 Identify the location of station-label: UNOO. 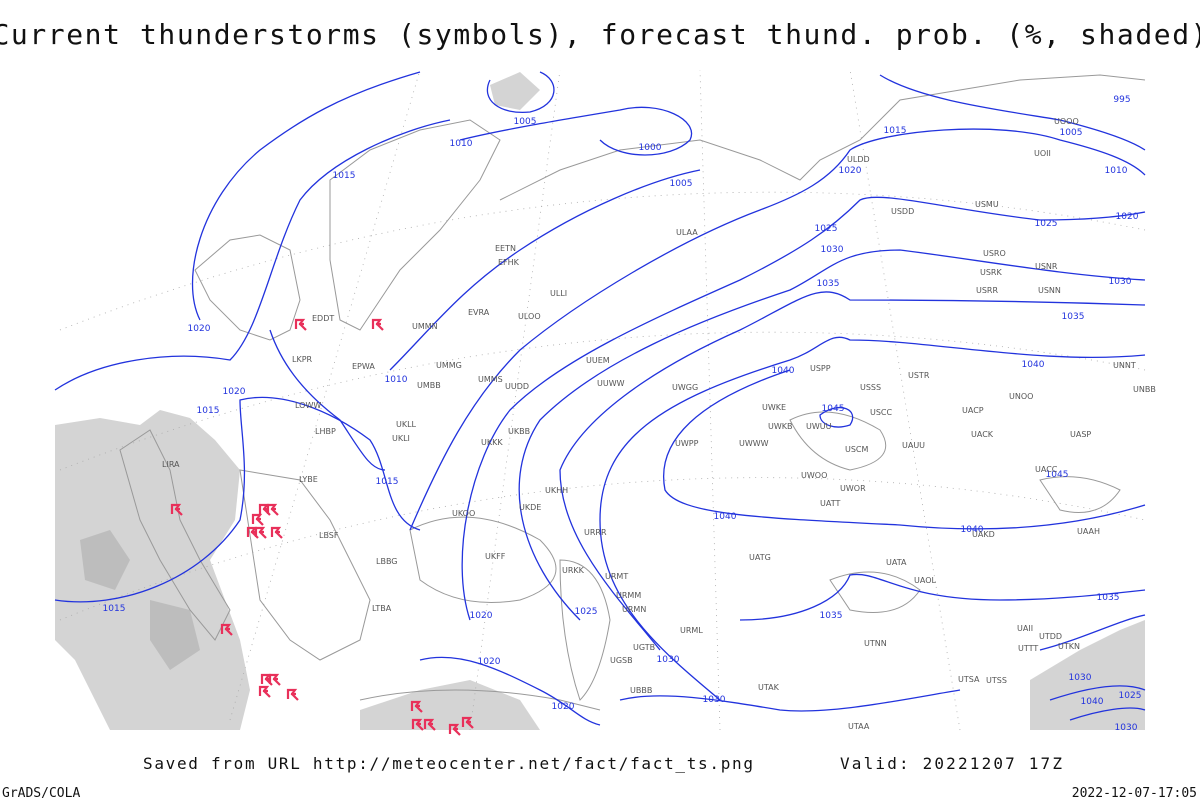
(1021, 396).